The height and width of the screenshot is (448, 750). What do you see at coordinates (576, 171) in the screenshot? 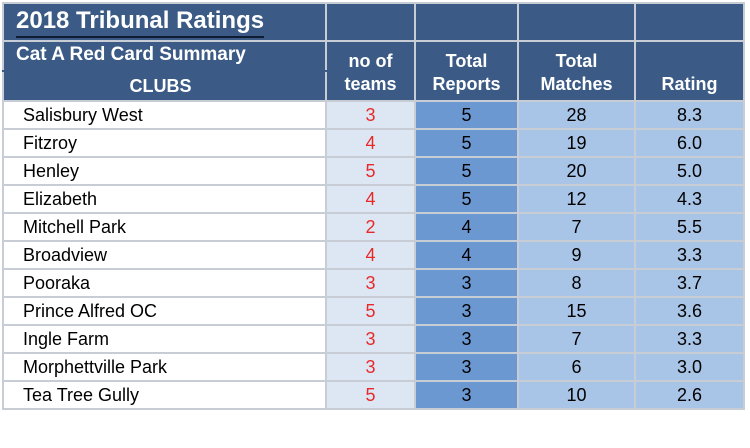
I see `matches-value: 20` at bounding box center [576, 171].